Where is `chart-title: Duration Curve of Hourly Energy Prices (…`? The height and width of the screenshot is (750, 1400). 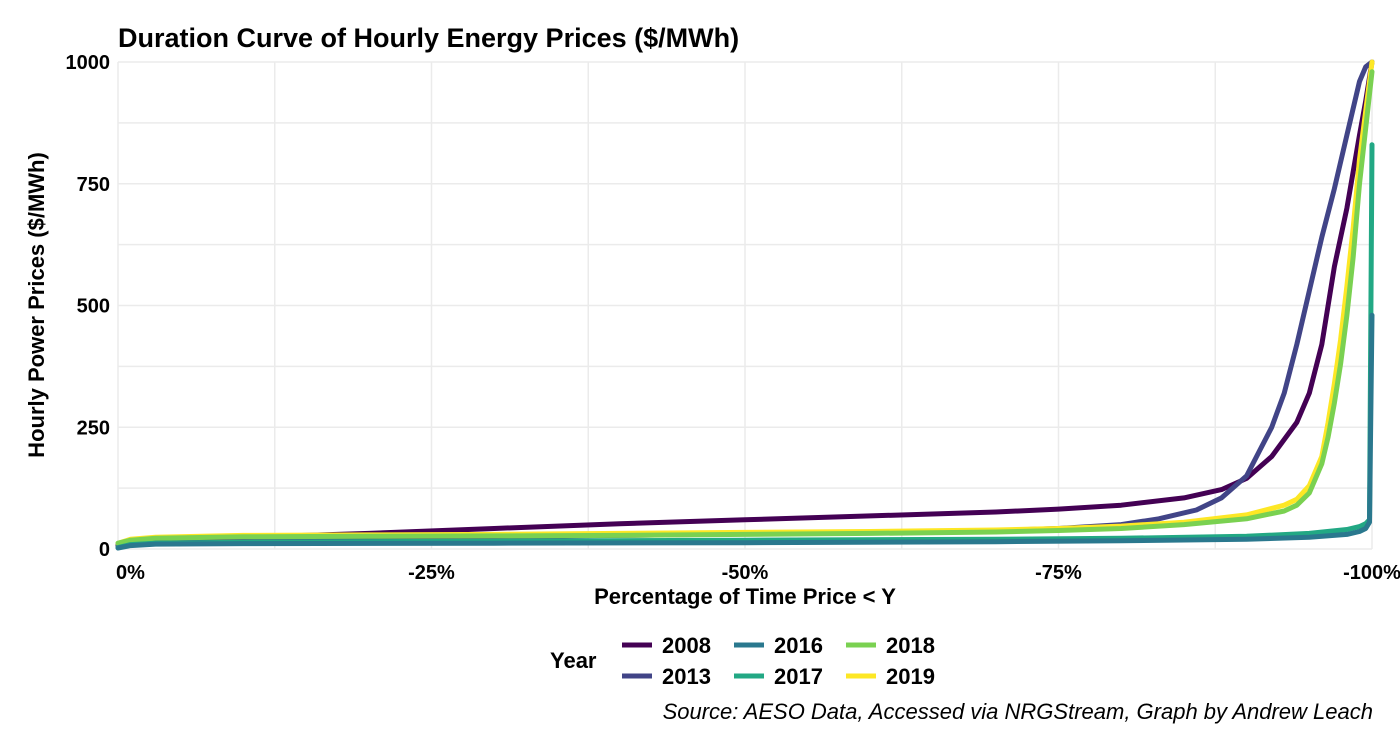
chart-title: Duration Curve of Hourly Energy Prices (… is located at coordinates (428, 38).